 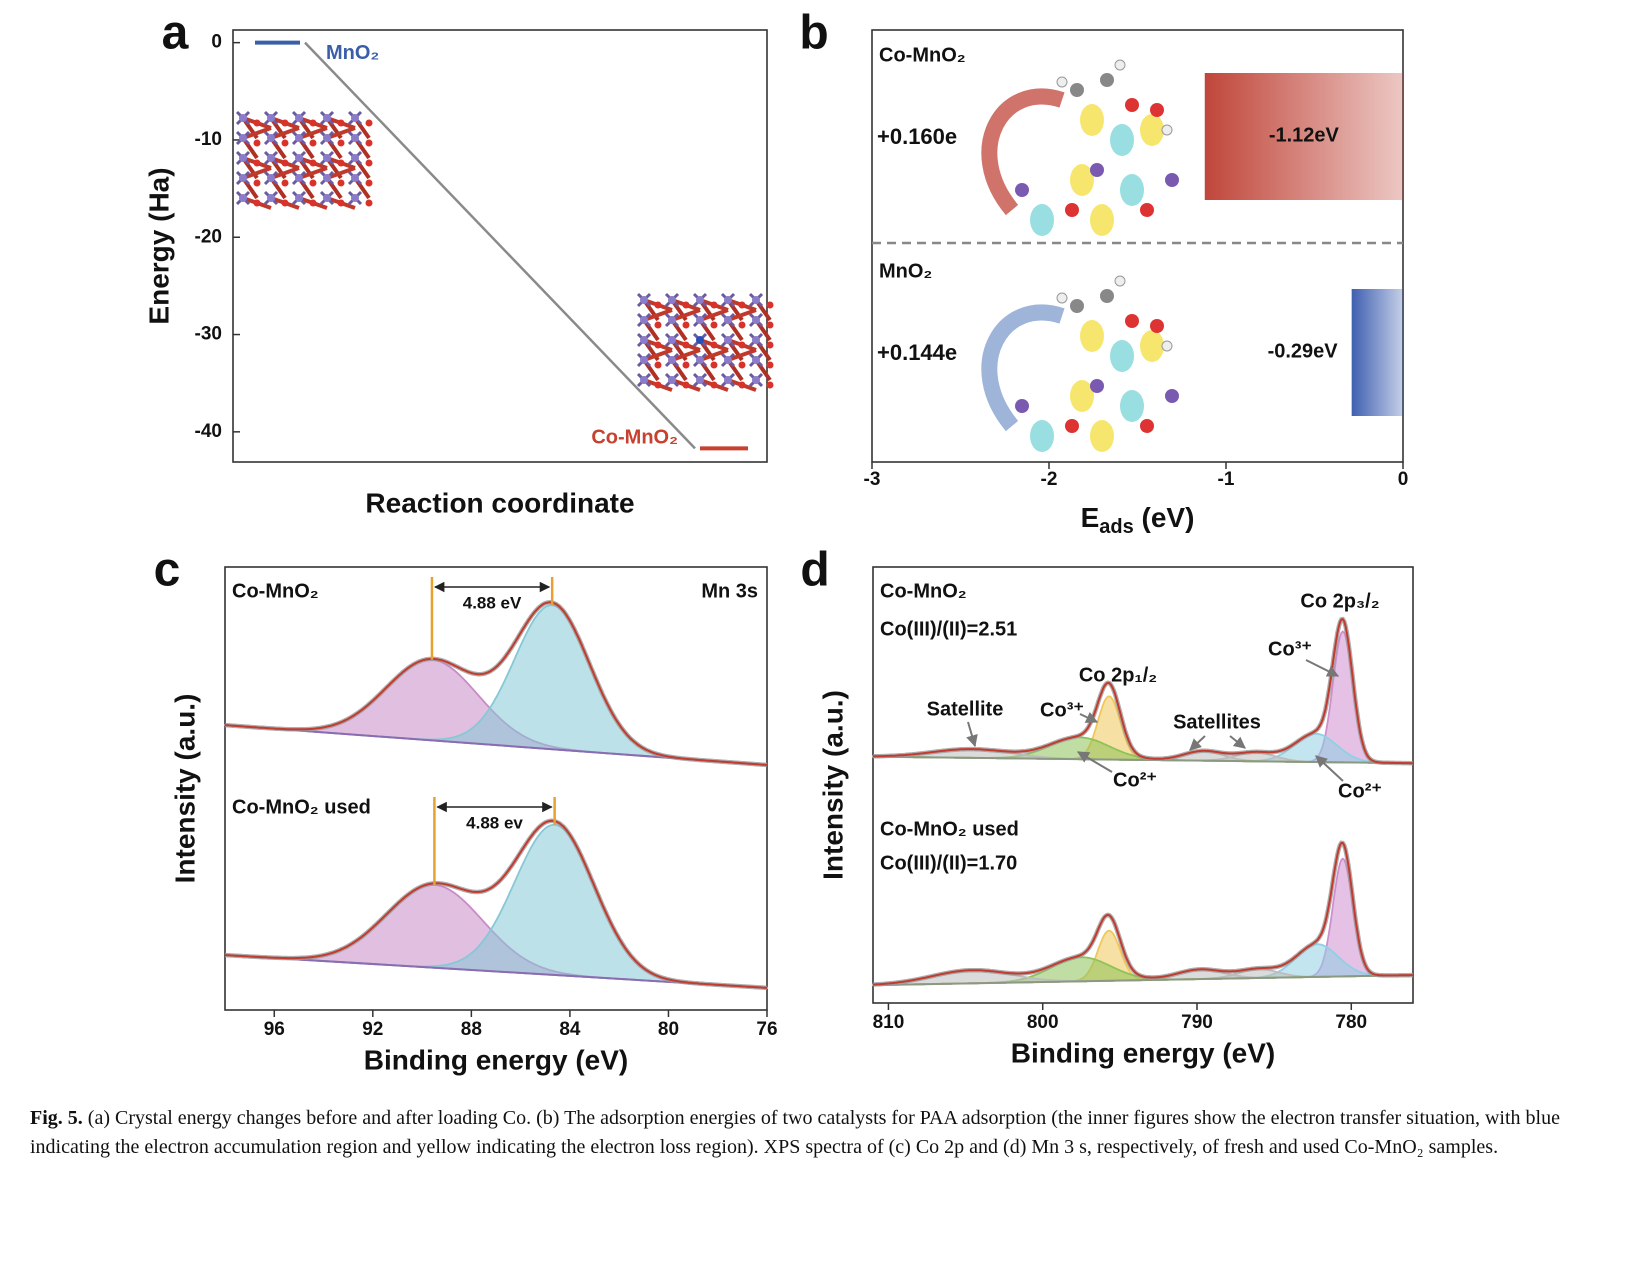 What do you see at coordinates (496, 685) in the screenshot?
I see `fit-component` at bounding box center [496, 685].